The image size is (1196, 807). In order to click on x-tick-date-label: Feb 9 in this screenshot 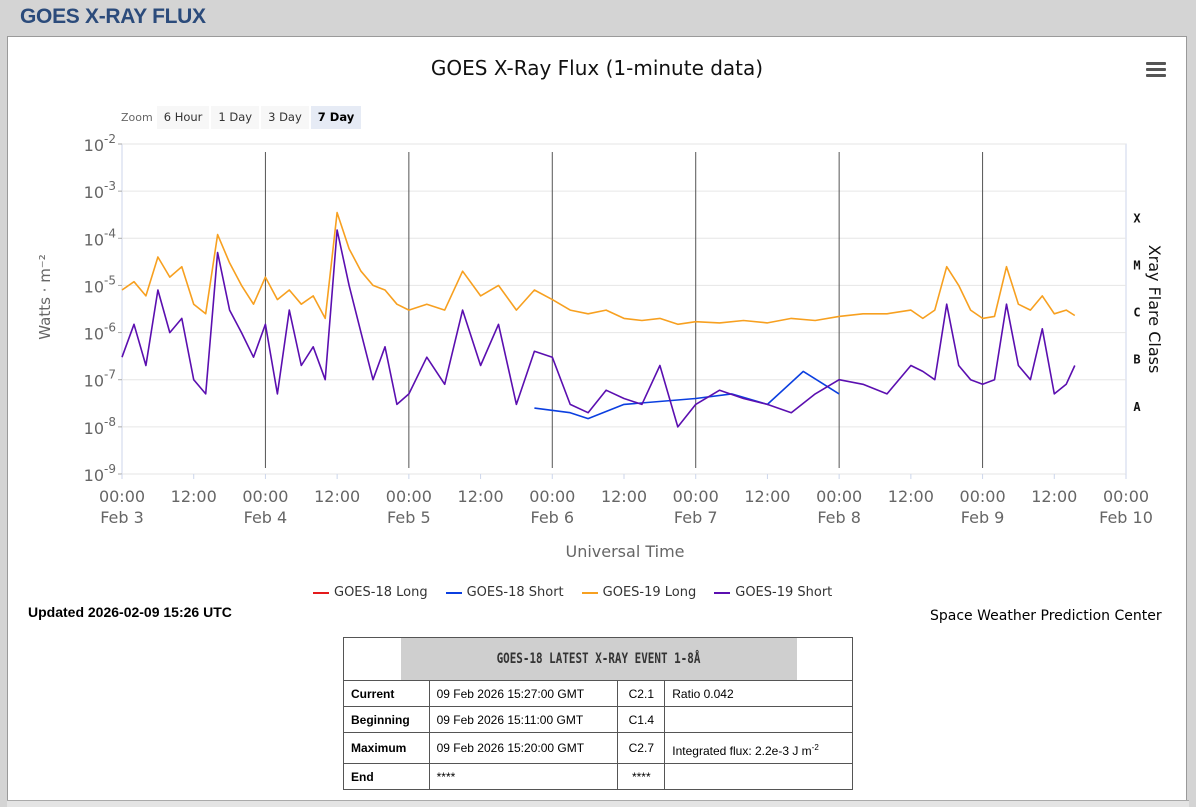, I will do `click(983, 517)`.